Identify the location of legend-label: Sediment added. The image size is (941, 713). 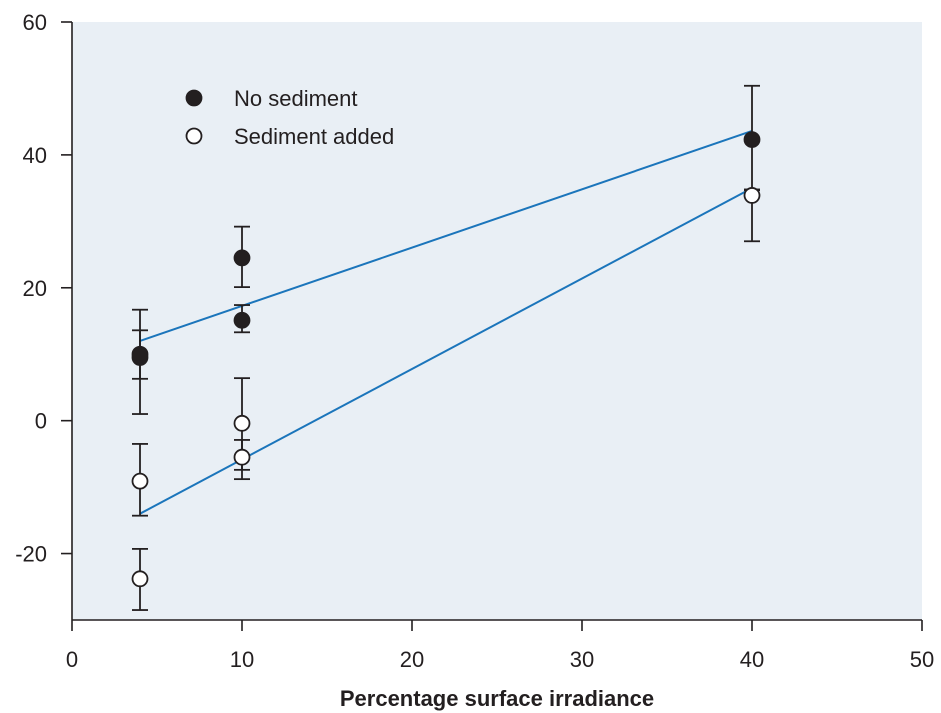
(314, 136).